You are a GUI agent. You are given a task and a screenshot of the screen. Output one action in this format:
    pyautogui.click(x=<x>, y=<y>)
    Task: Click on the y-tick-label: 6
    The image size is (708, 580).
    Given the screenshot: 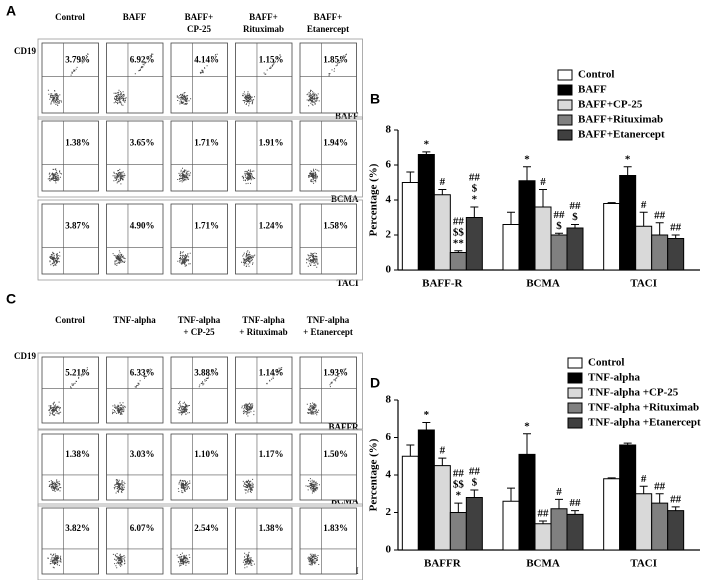 What is the action you would take?
    pyautogui.click(x=389, y=437)
    